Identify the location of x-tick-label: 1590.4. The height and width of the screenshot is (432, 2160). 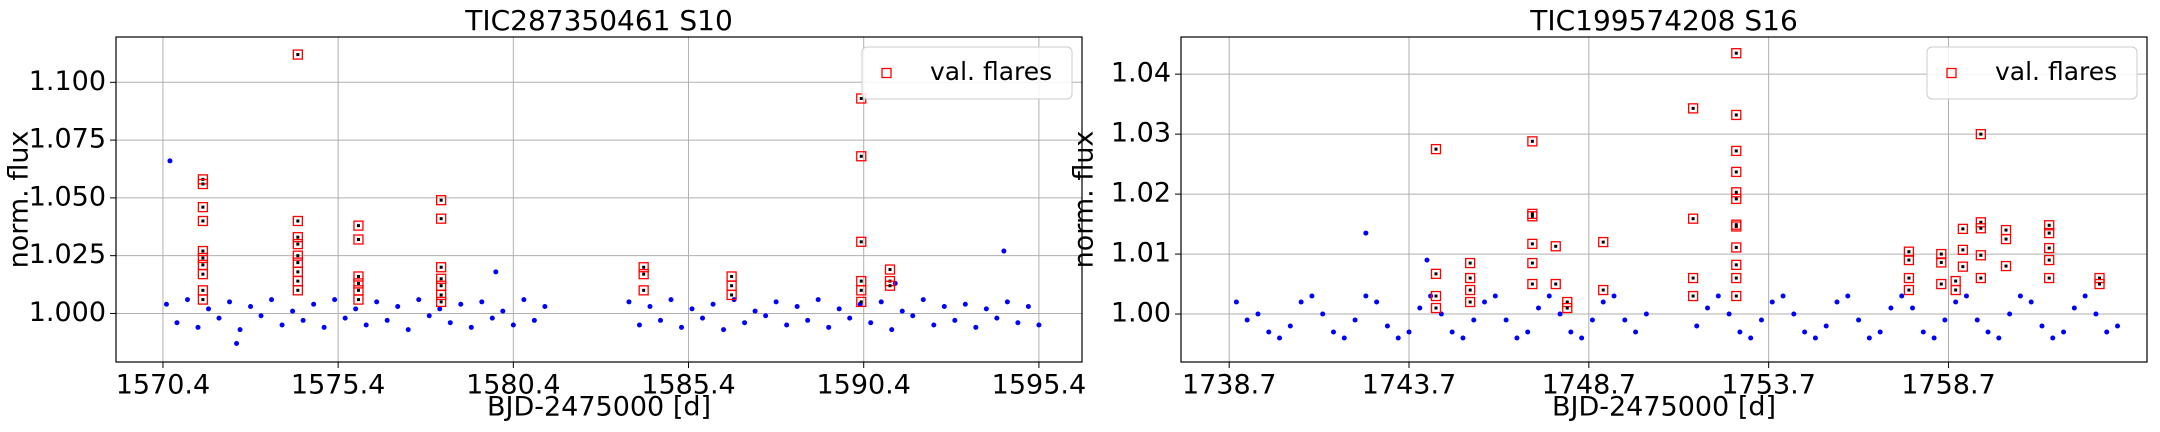
(863, 385).